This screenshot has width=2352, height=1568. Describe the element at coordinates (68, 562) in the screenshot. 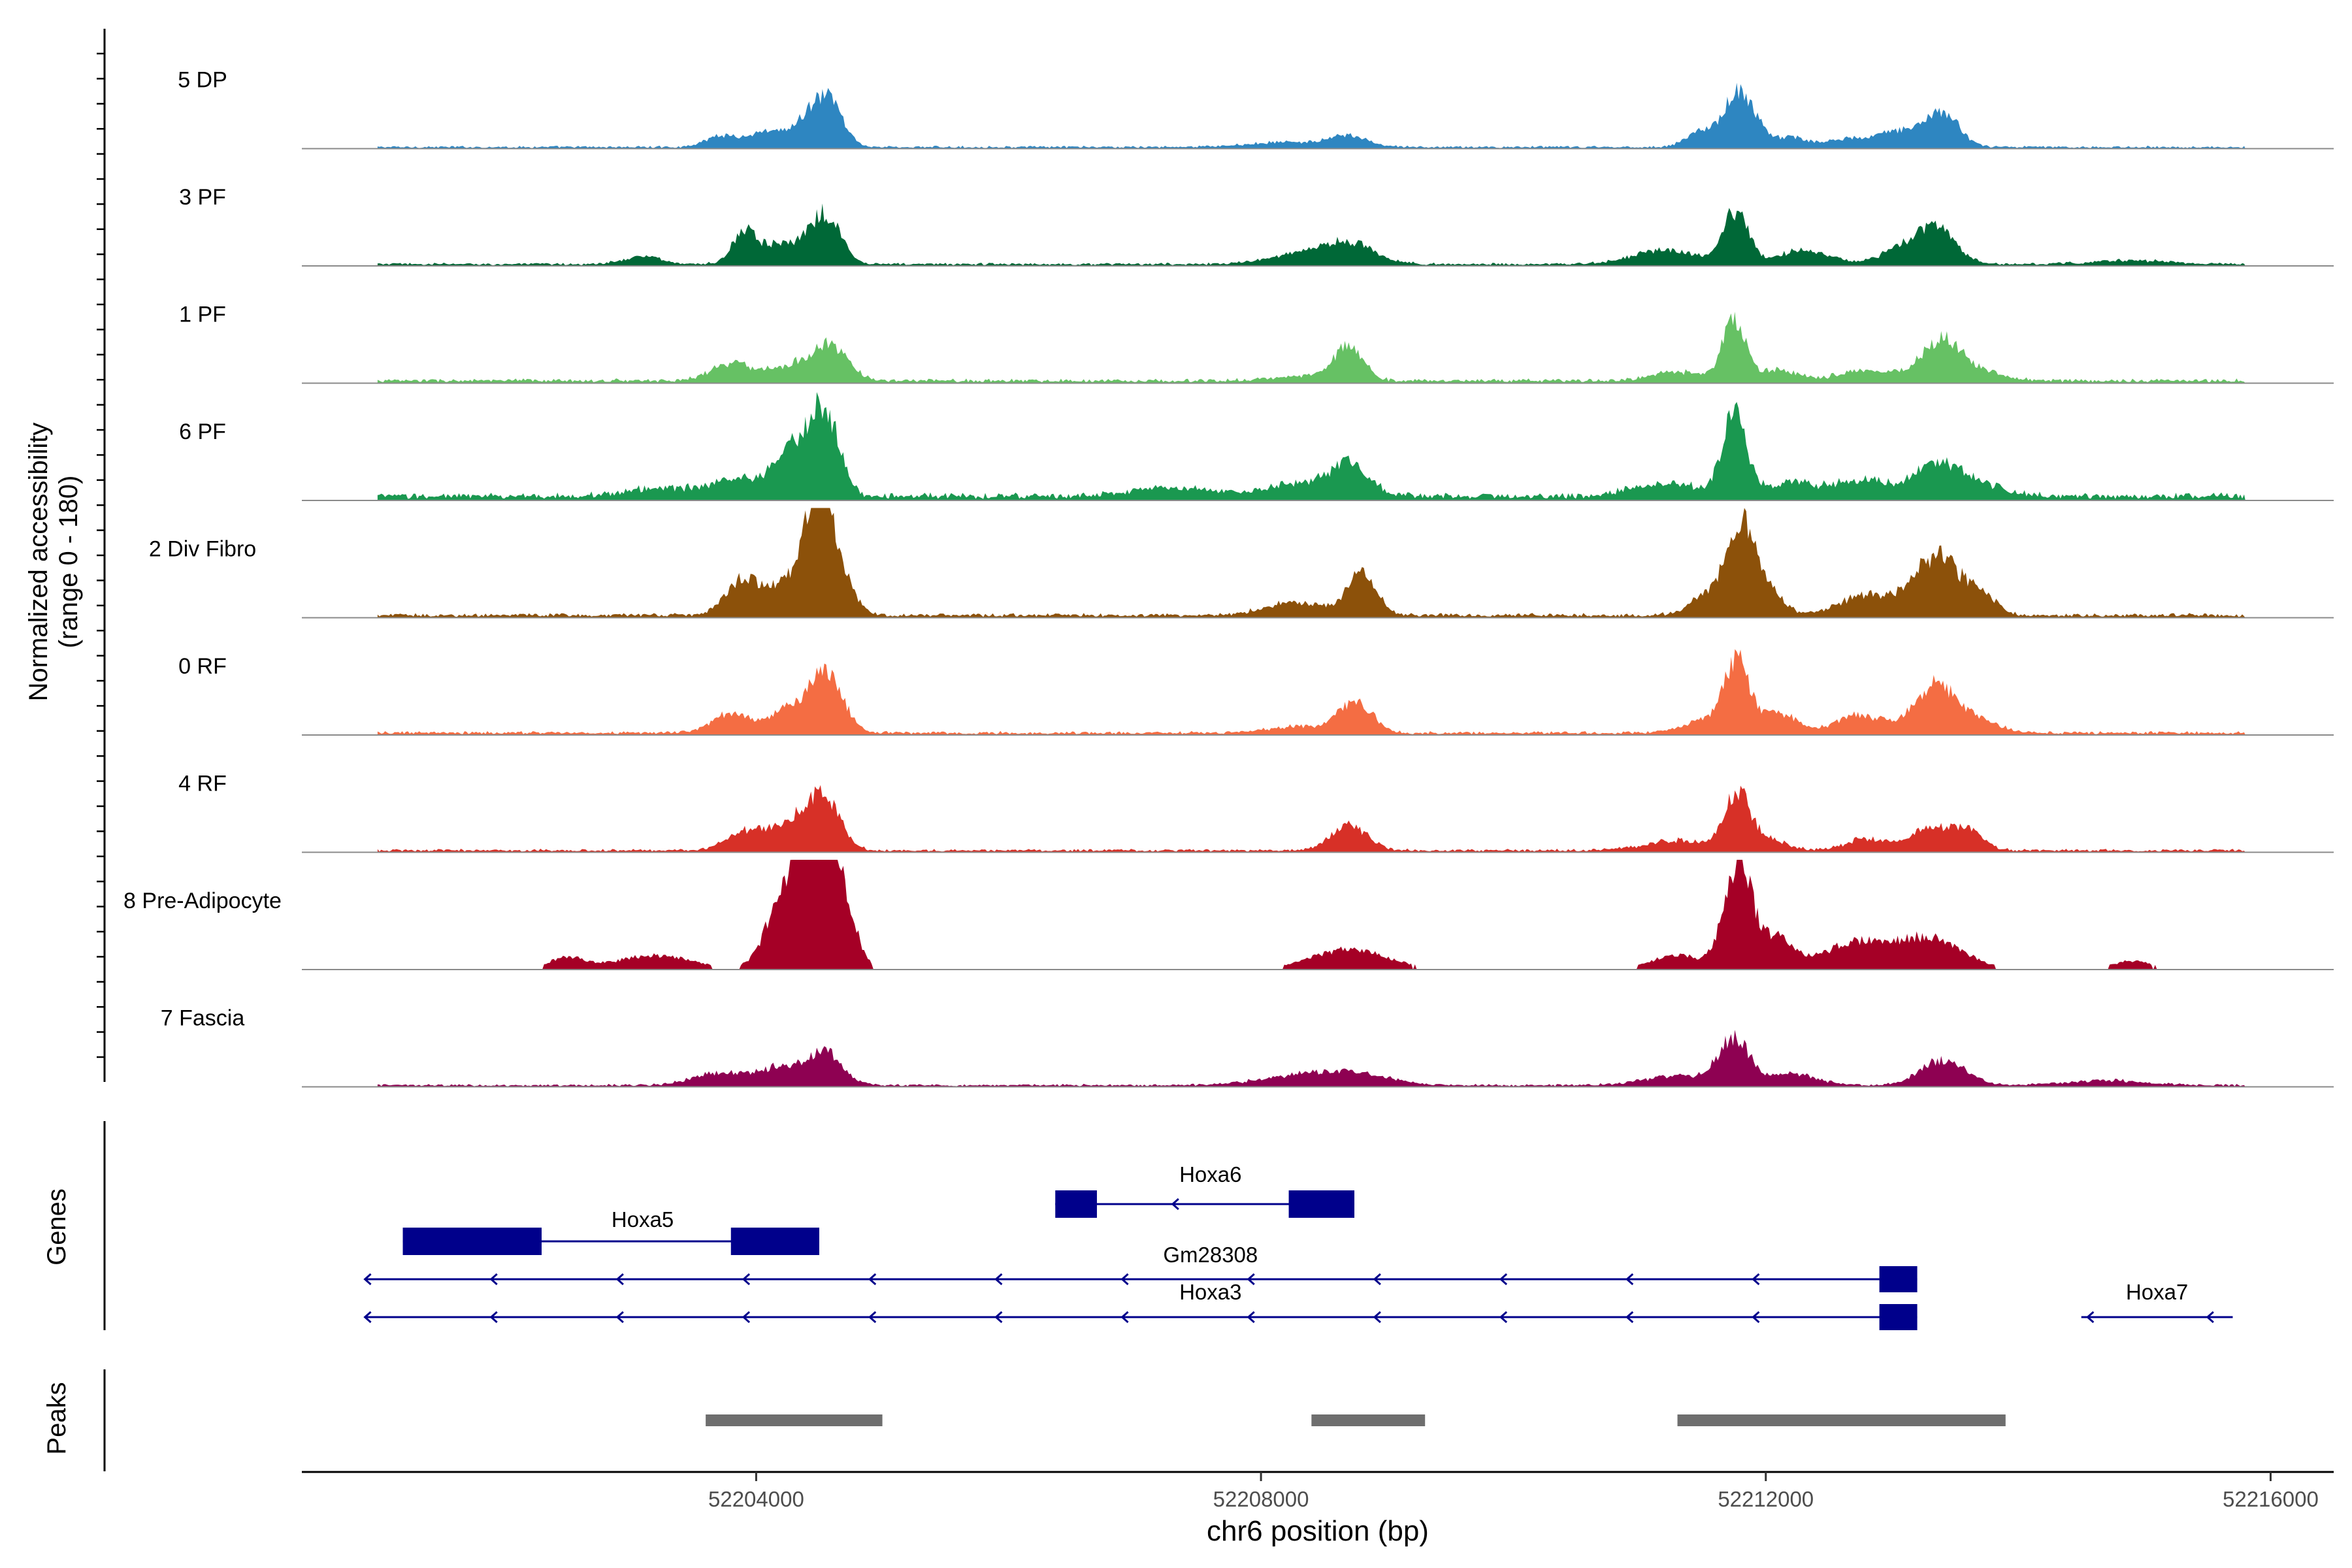

I see `y-axis-title-line2: (range 0 - 180)` at that location.